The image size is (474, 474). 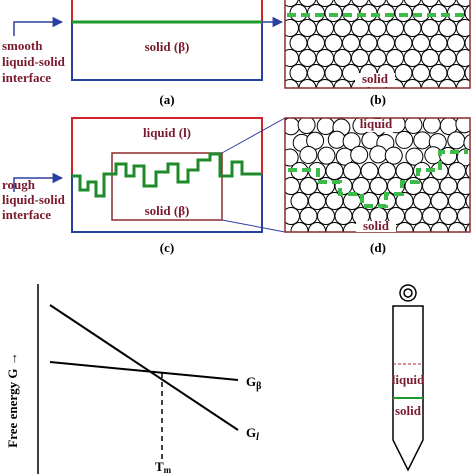 What do you see at coordinates (159, 466) in the screenshot?
I see `symbol: T` at bounding box center [159, 466].